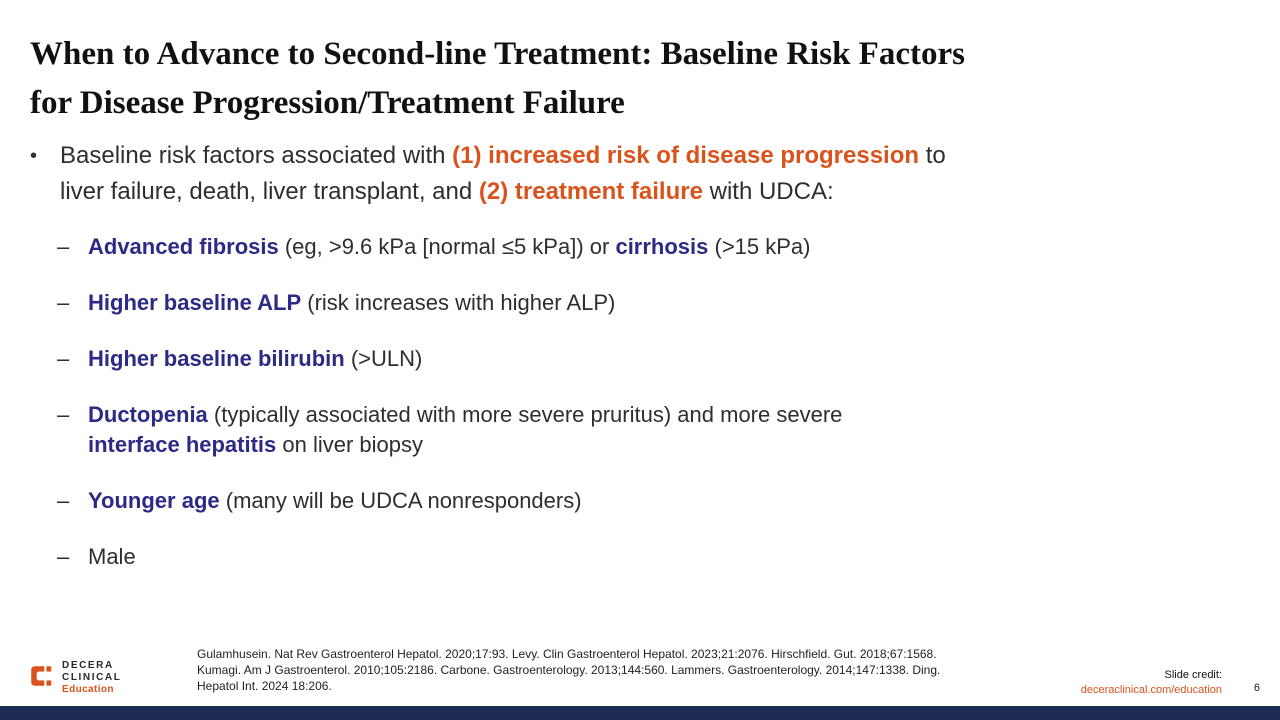 The width and height of the screenshot is (1280, 720). I want to click on term-cirrhosis: cirrhosis, so click(662, 246).